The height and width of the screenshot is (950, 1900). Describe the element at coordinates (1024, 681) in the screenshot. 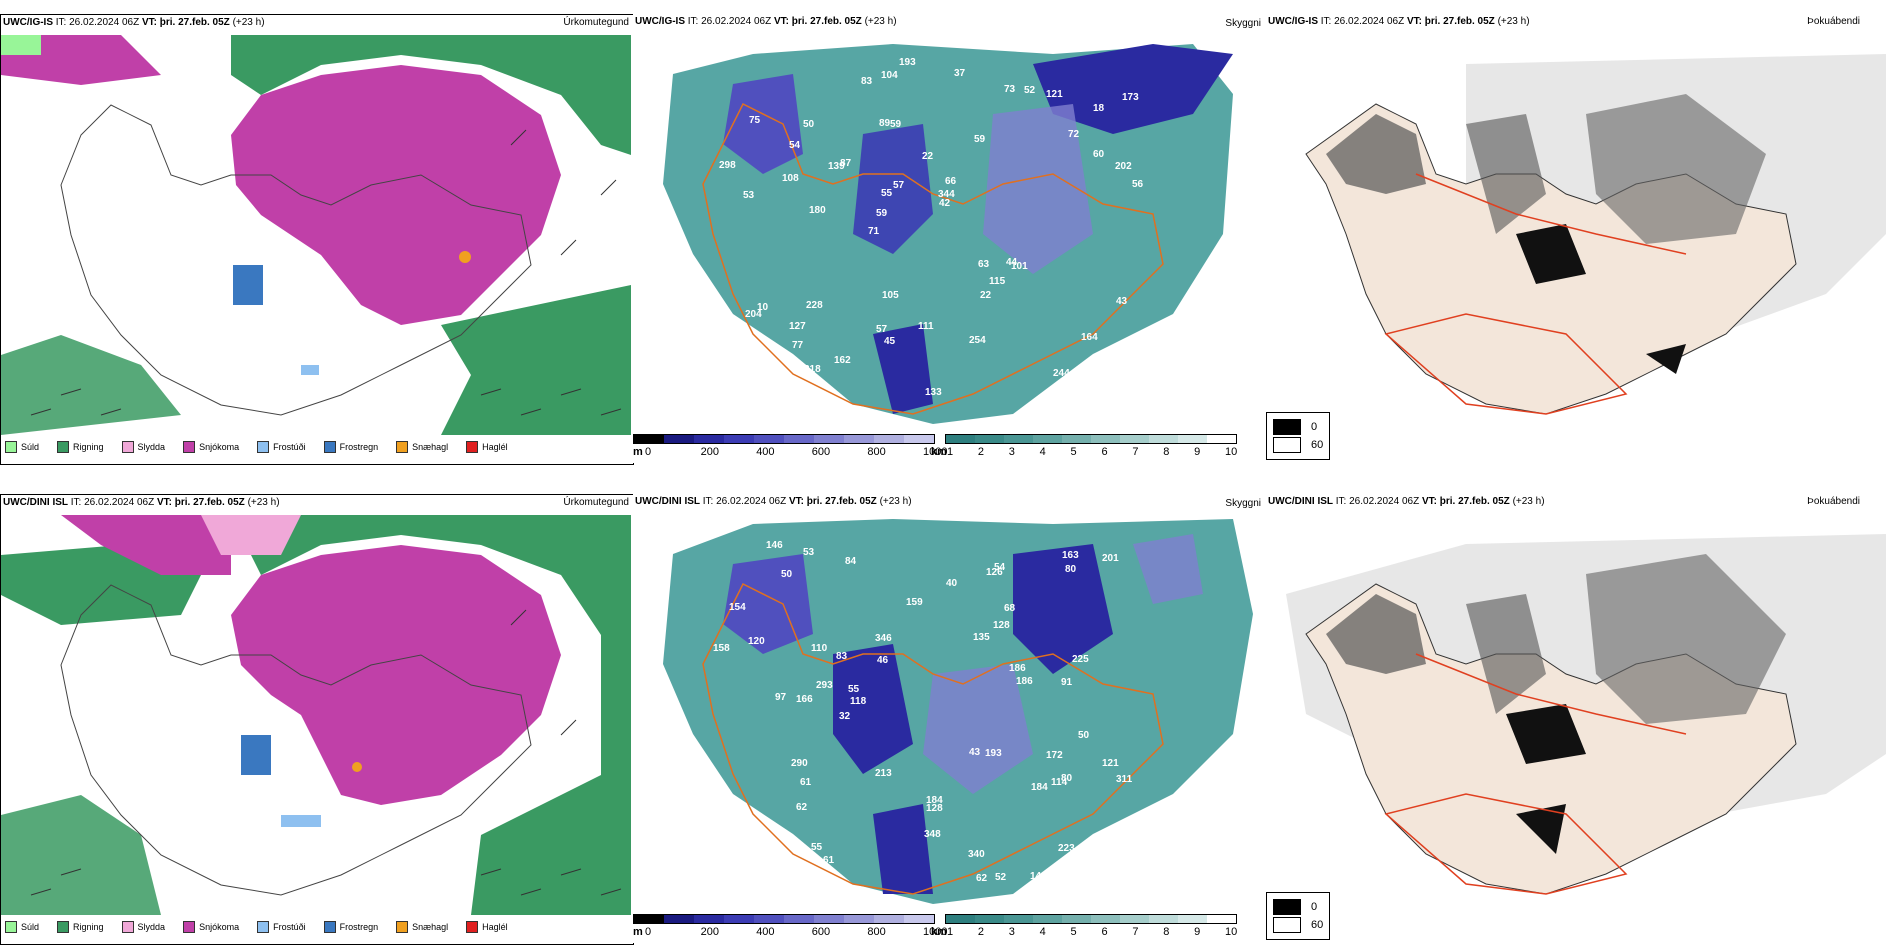

I see `visibility-value: 186` at that location.